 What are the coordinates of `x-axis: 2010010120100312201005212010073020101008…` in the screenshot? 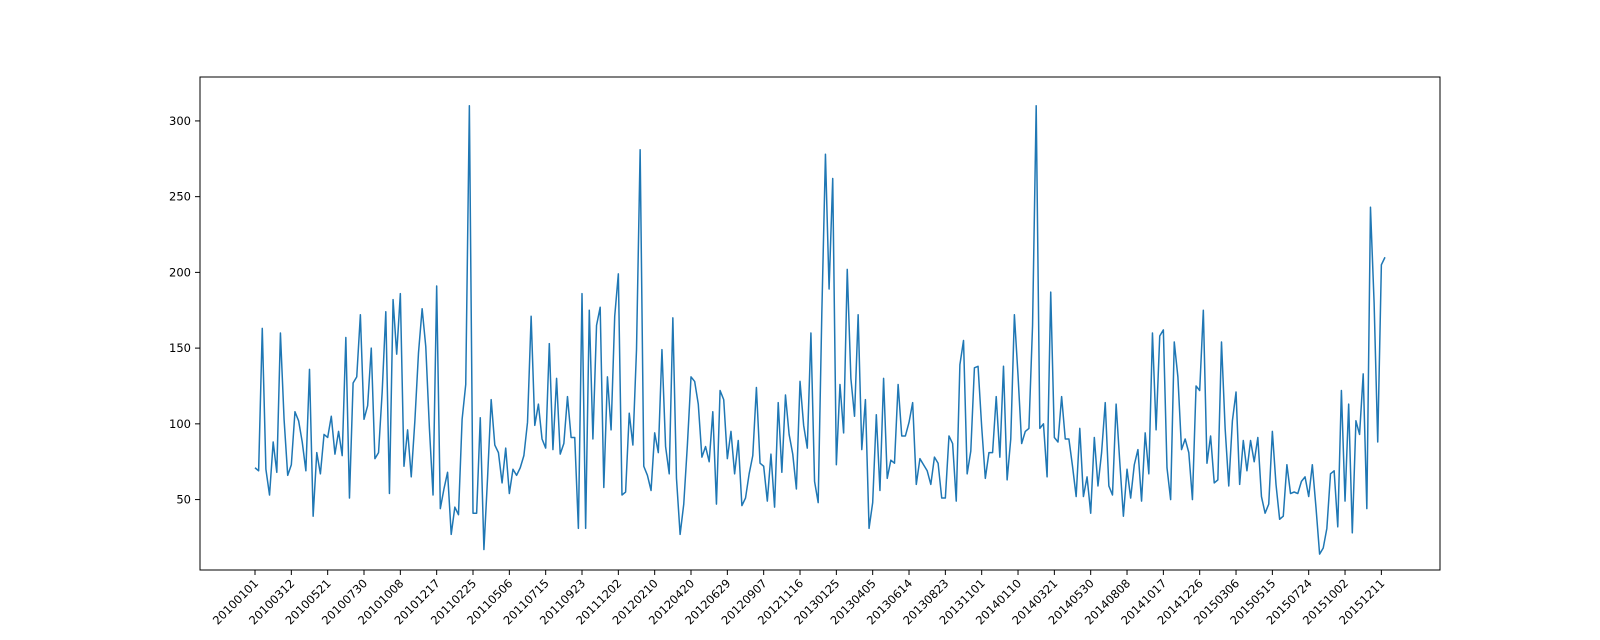 It's located at (798, 599).